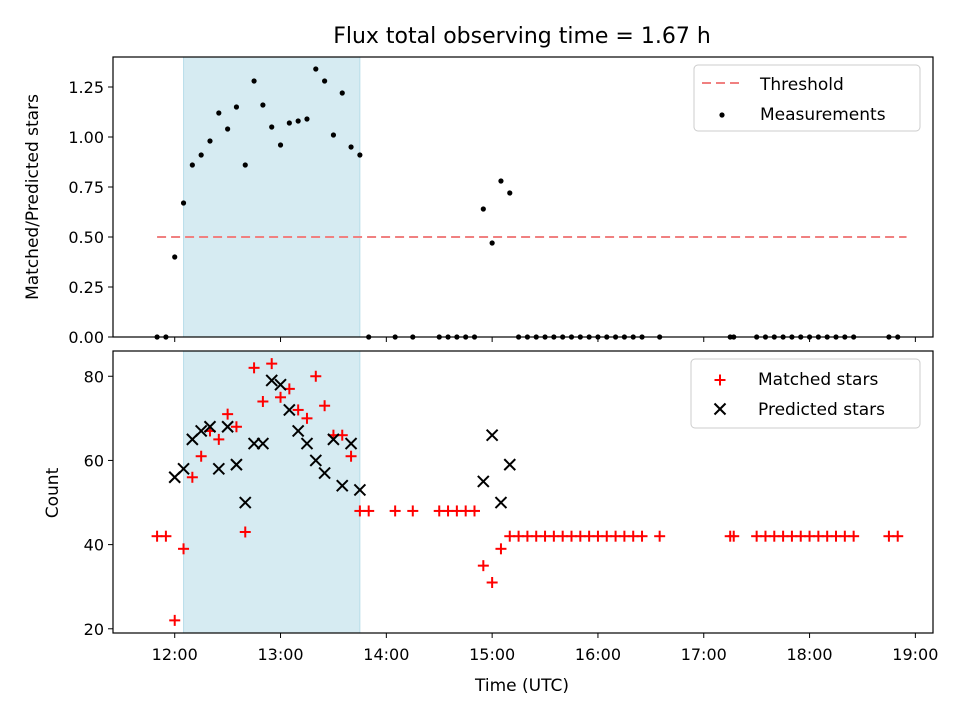 This screenshot has height=720, width=960. What do you see at coordinates (86, 87) in the screenshot?
I see `top-y-tick-label: 1.25` at bounding box center [86, 87].